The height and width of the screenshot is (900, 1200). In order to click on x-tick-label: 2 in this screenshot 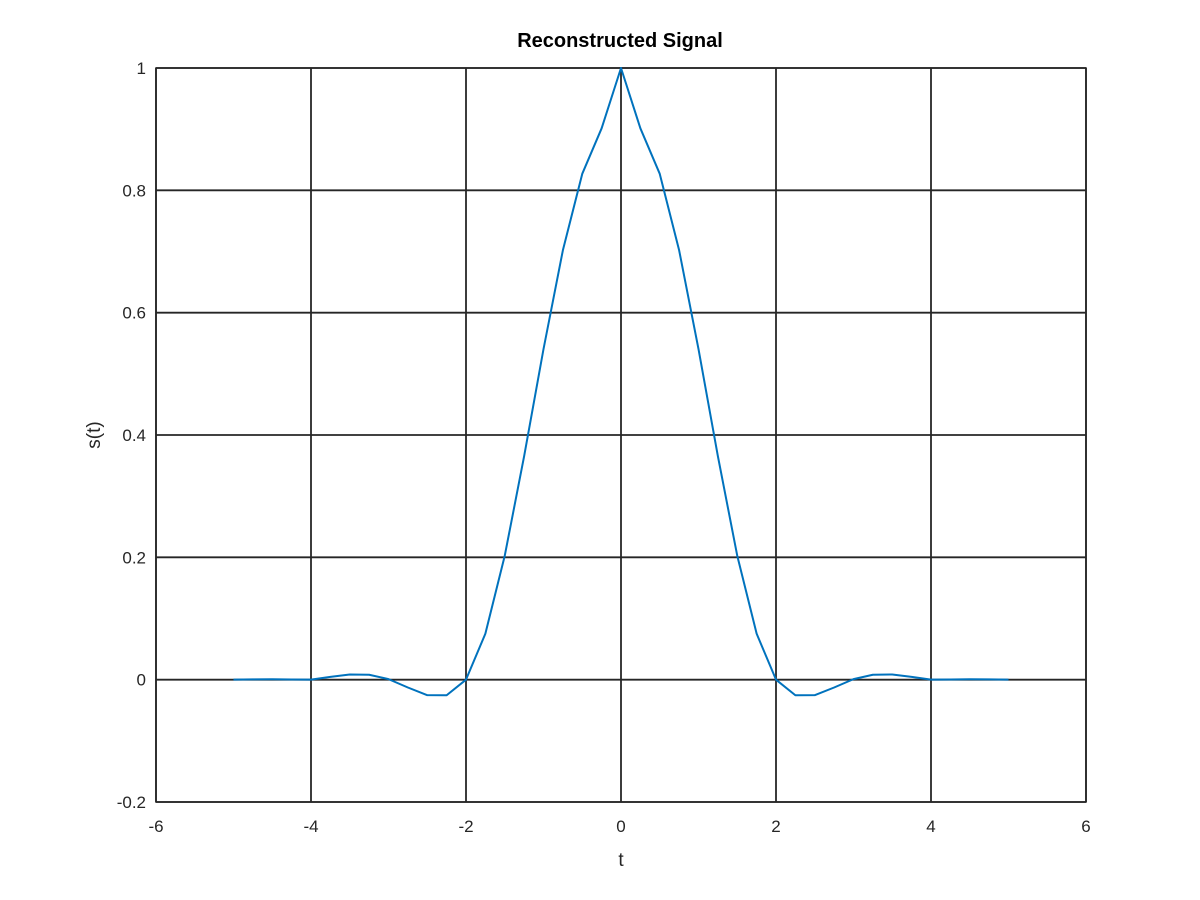, I will do `click(775, 826)`.